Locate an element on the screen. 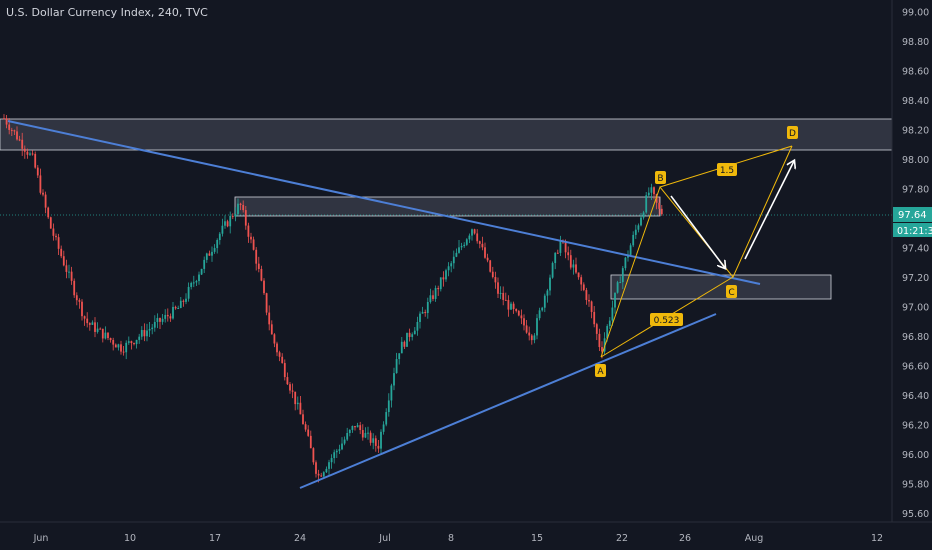 This screenshot has height=550, width=932. countdown-value: 01:21:36 is located at coordinates (914, 231).